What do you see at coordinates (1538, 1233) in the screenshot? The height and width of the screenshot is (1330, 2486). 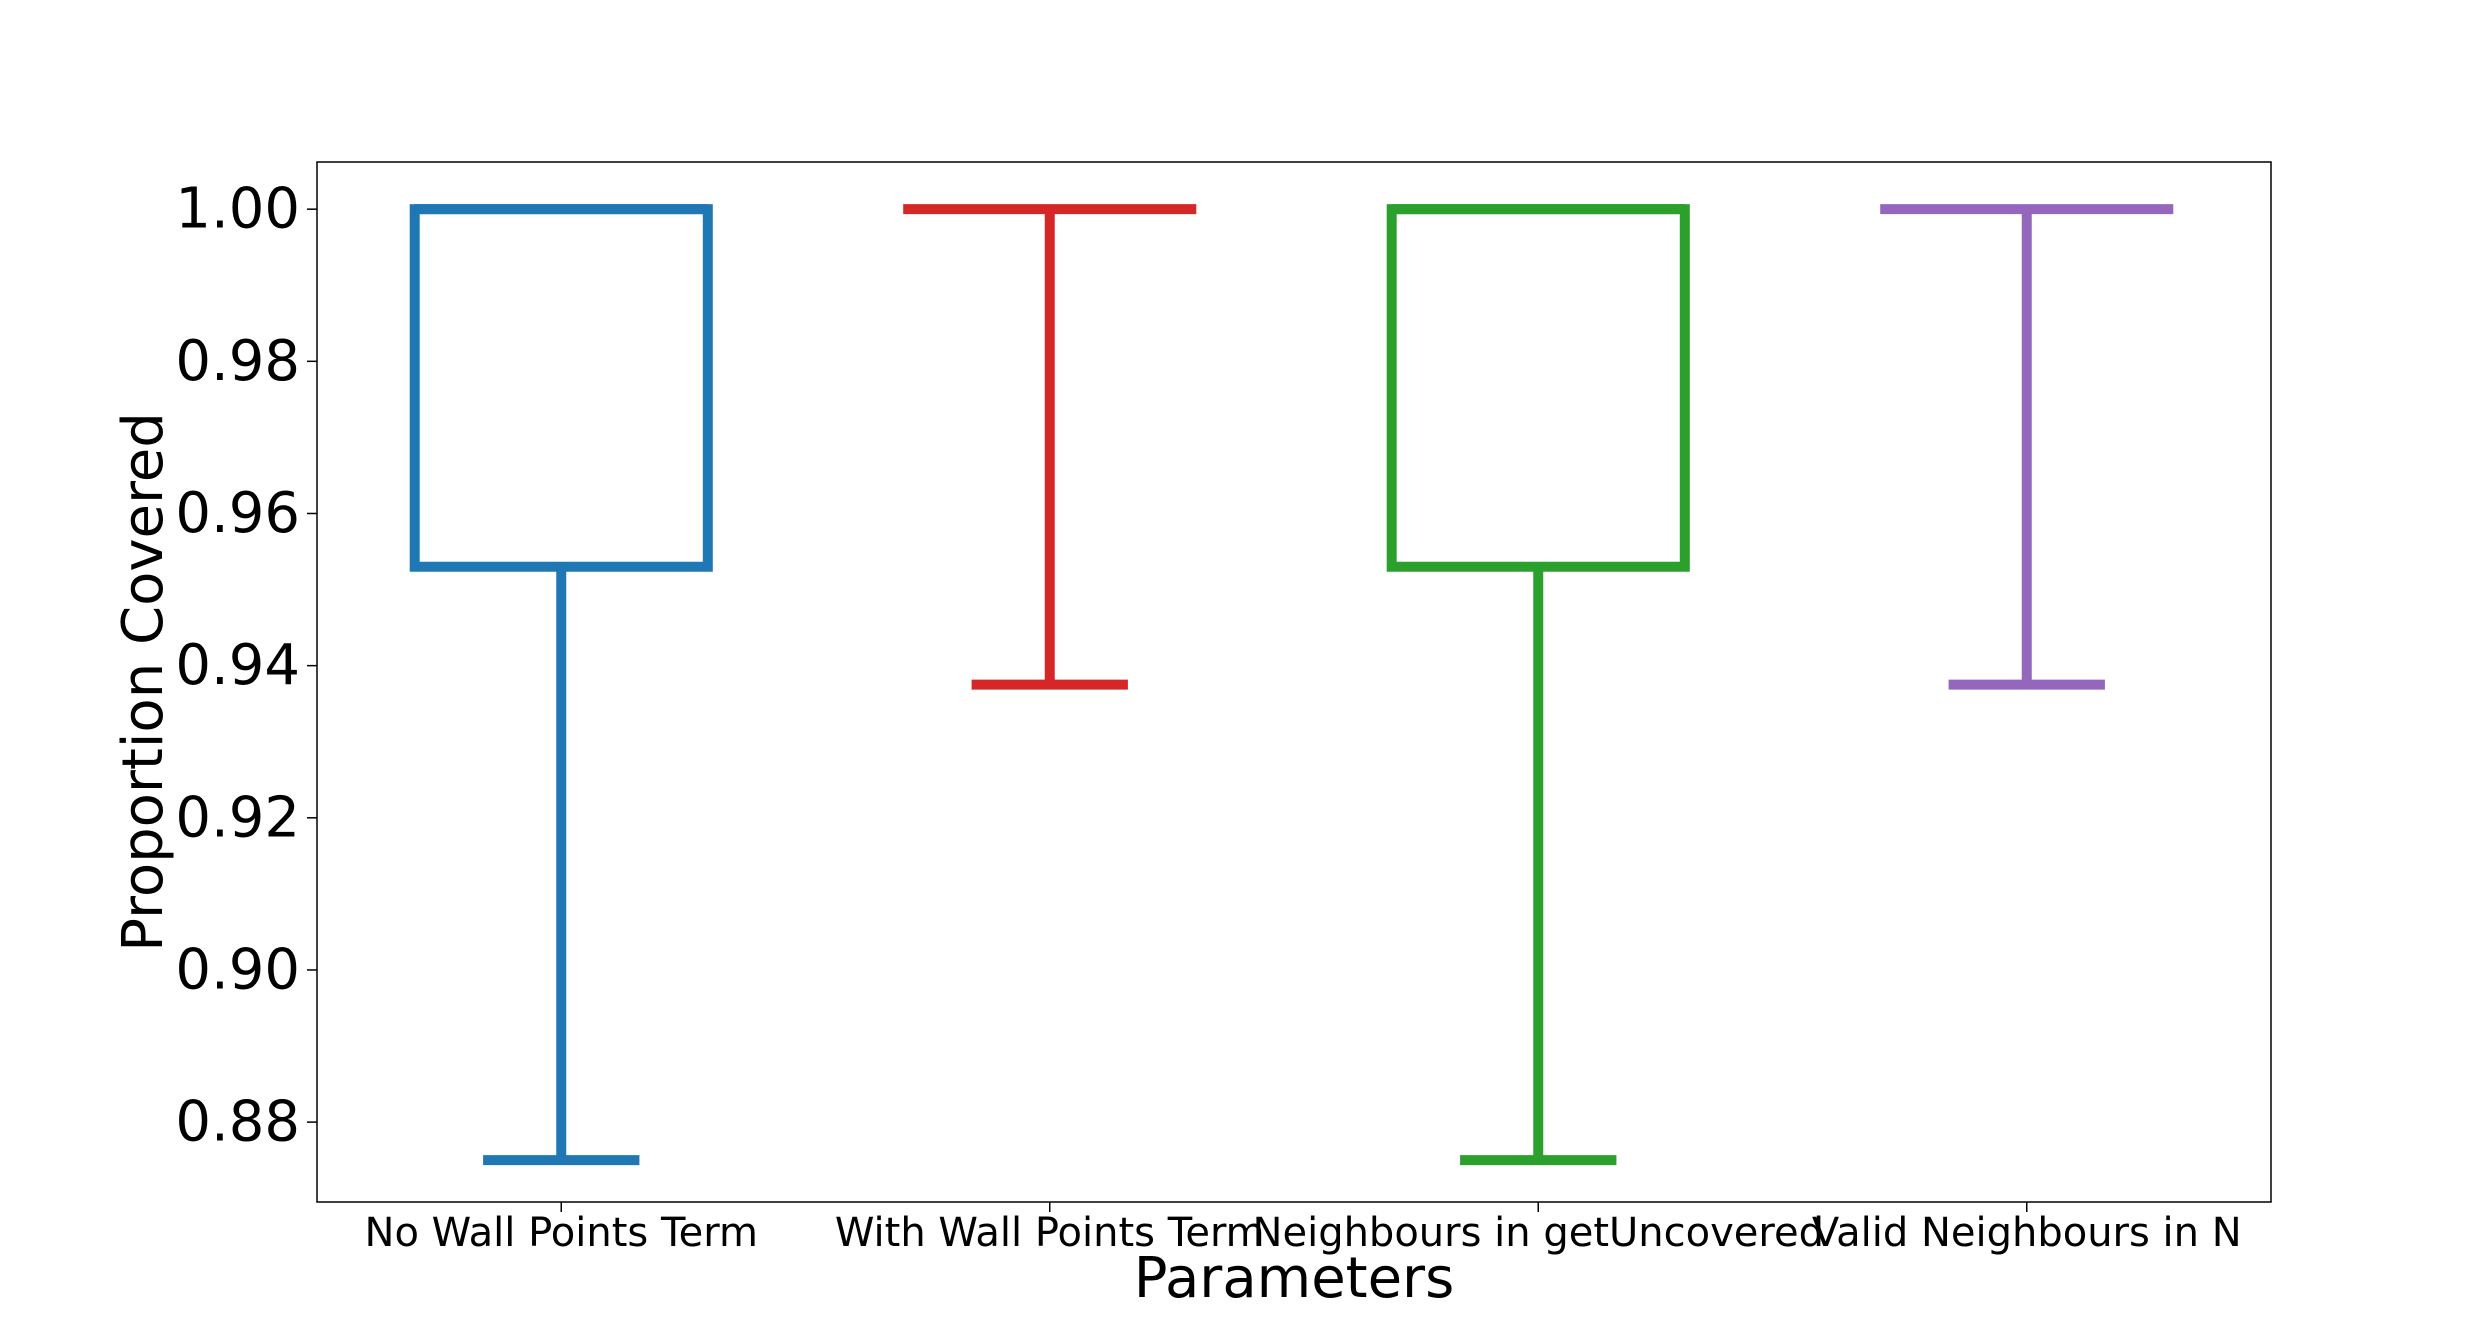 I see `x-tick-label: Neighbours in getUncovered` at bounding box center [1538, 1233].